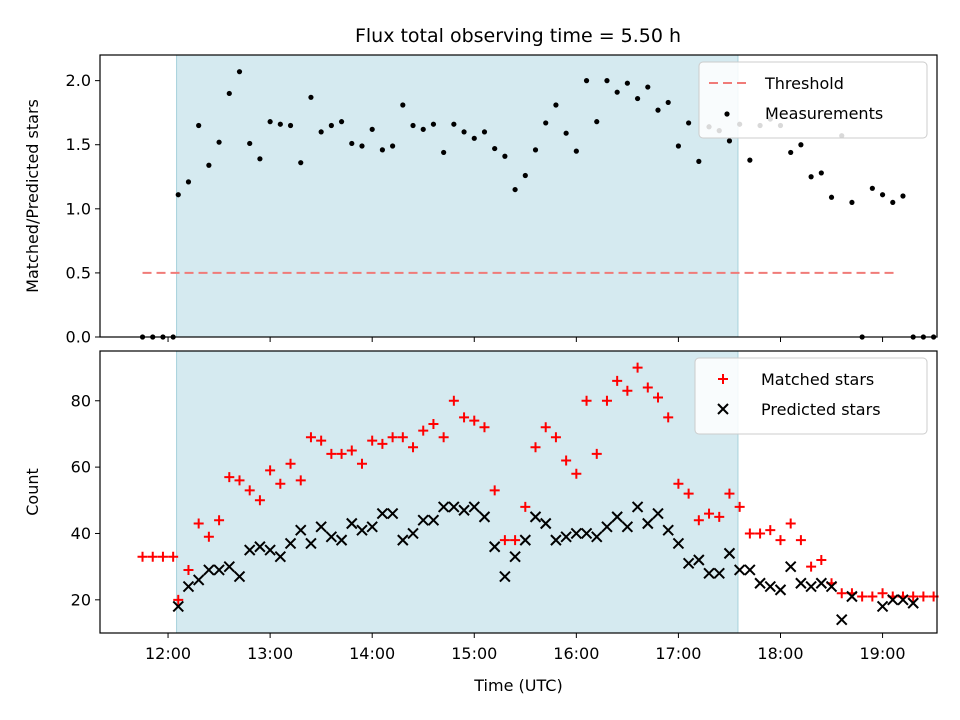 Image resolution: width=960 pixels, height=720 pixels. Describe the element at coordinates (32, 196) in the screenshot. I see `y-axis-label: Matched/Predicted stars` at that location.